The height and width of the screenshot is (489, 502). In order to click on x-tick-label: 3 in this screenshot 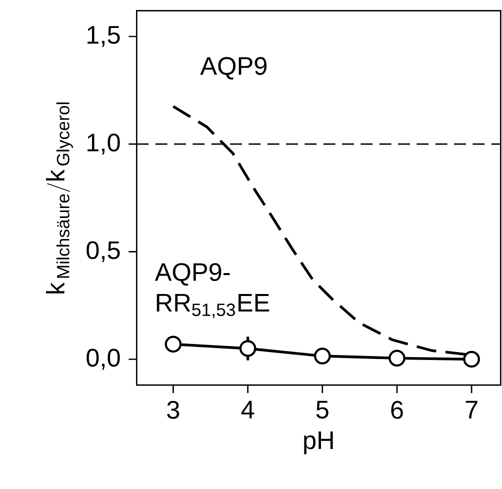, I will do `click(173, 409)`.